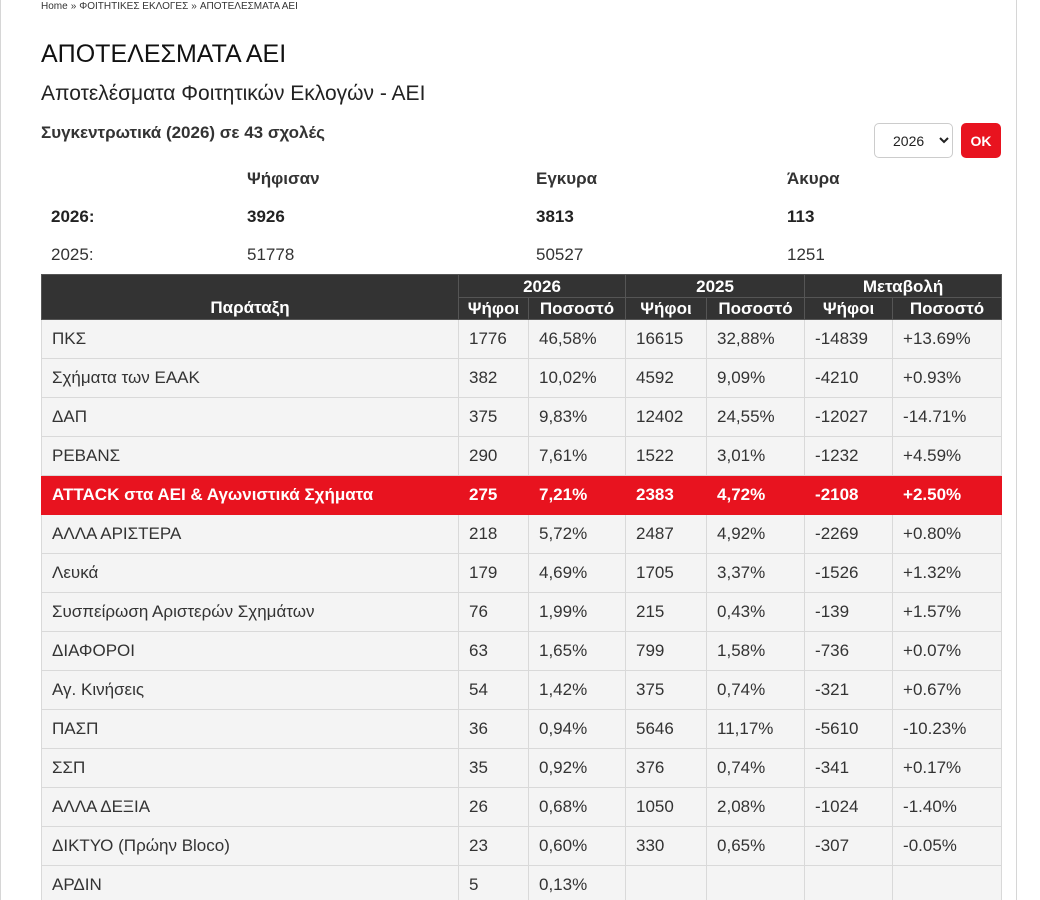  Describe the element at coordinates (250, 768) in the screenshot. I see `party-name: ΣΣΠ` at that location.